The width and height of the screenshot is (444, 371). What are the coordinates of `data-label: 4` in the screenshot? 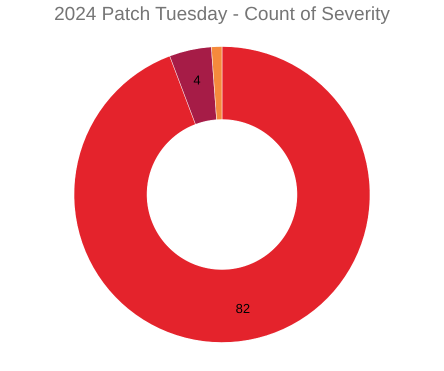 It's located at (197, 80).